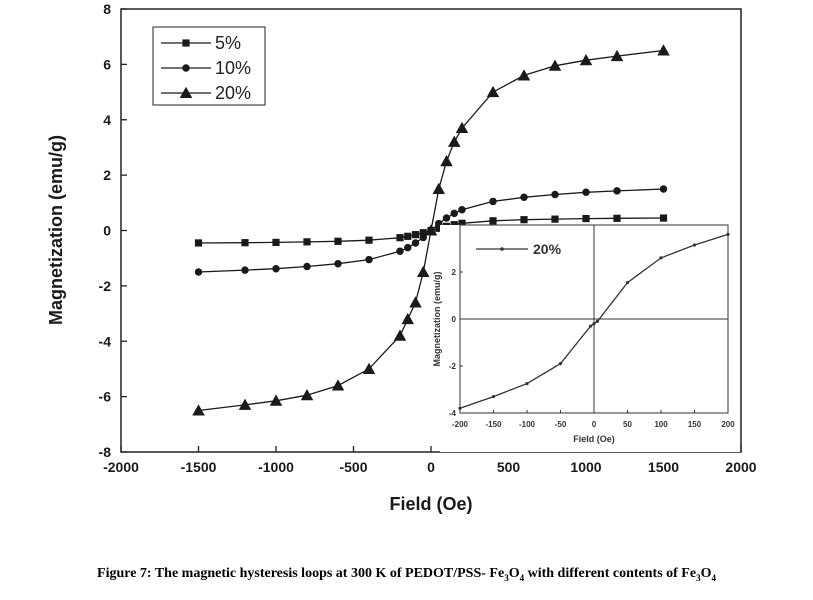 The width and height of the screenshot is (813, 600). Describe the element at coordinates (453, 366) in the screenshot. I see `inset-y-tick-label: -2` at that location.